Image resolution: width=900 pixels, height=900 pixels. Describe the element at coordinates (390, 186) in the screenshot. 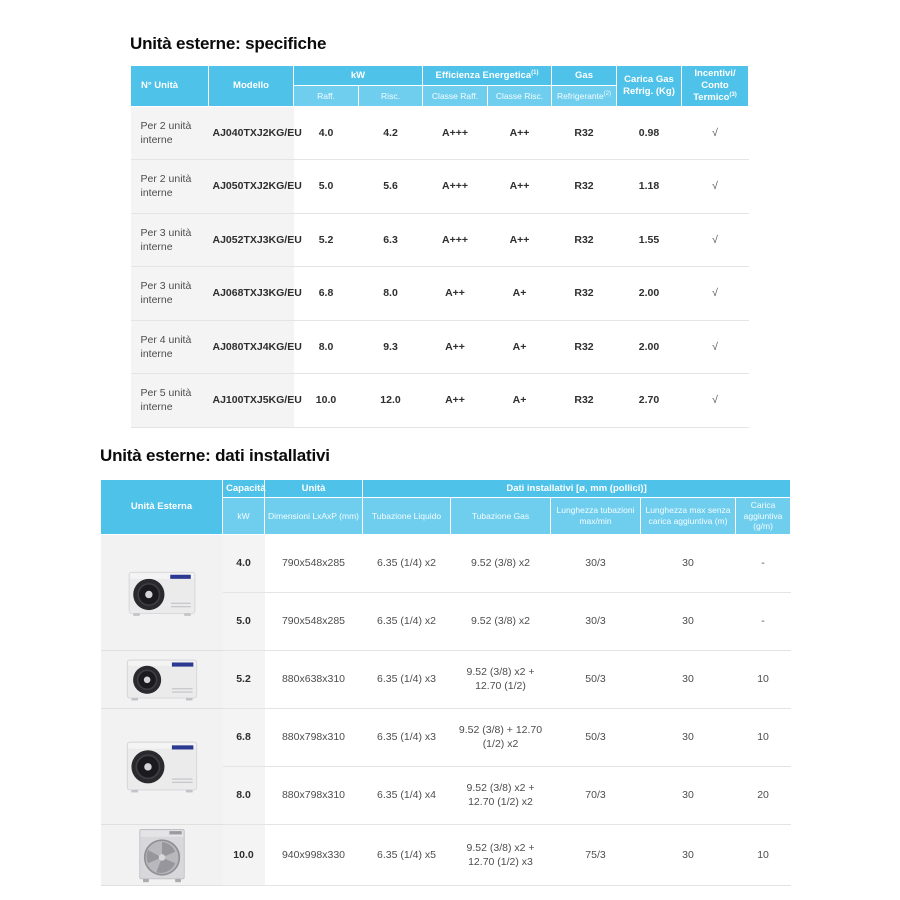

I see `cell-risc: 5.6` at that location.